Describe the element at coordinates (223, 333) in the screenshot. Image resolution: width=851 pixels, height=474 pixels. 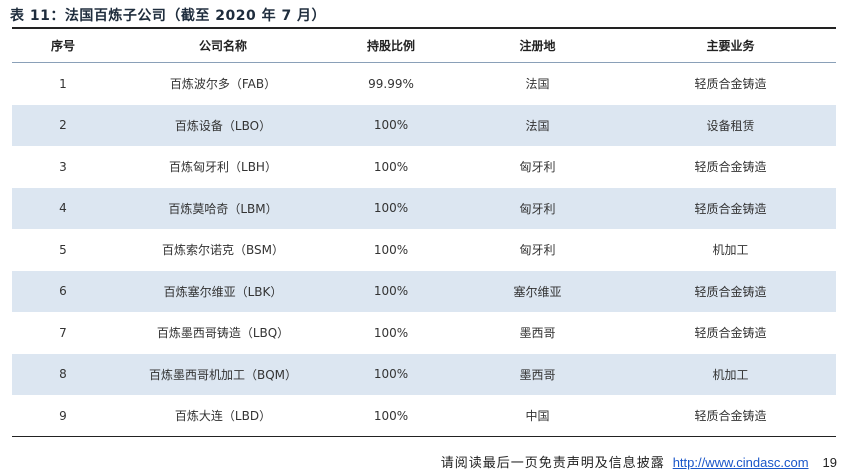
I see `cell-company-name: 百炼墨西哥铸造（LBQ）` at that location.